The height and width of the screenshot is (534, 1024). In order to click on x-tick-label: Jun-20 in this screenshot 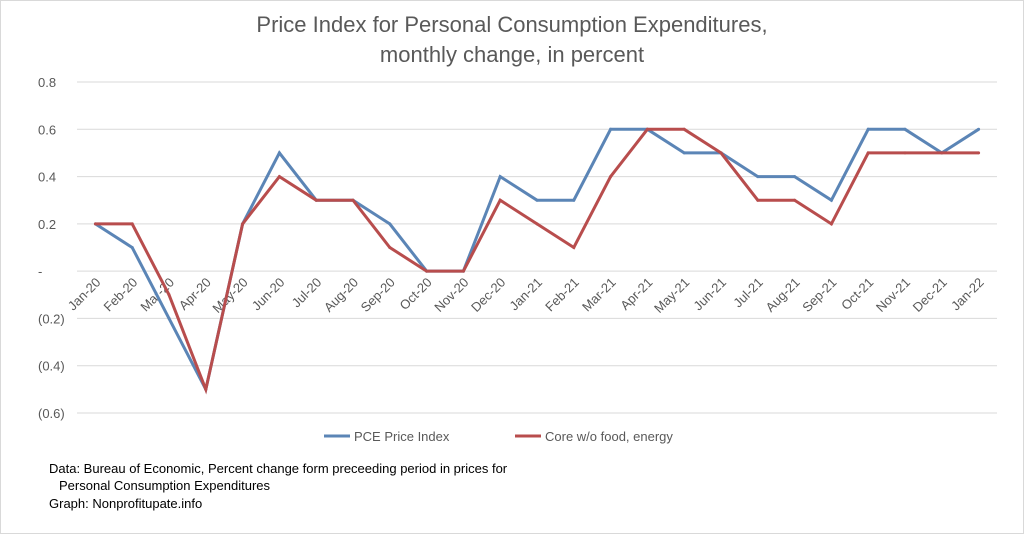, I will do `click(268, 294)`.